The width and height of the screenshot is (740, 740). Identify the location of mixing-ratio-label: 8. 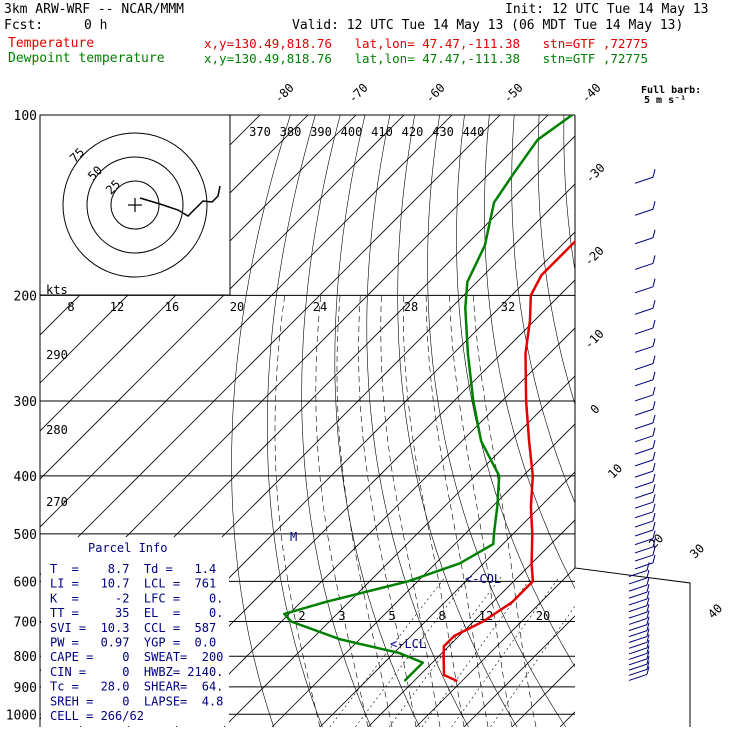
(441, 616).